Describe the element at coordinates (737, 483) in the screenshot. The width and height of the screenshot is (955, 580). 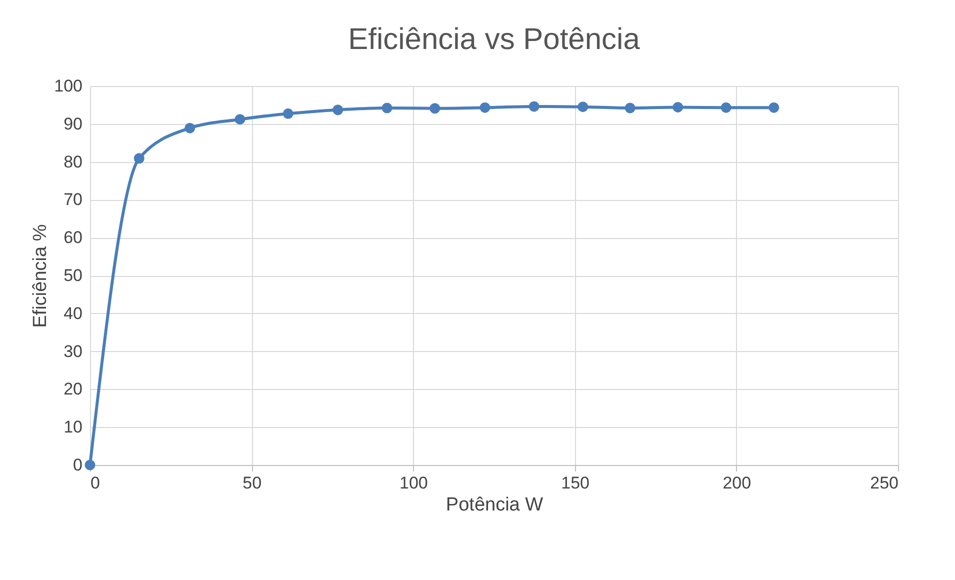
I see `x-tick-label: 200` at that location.